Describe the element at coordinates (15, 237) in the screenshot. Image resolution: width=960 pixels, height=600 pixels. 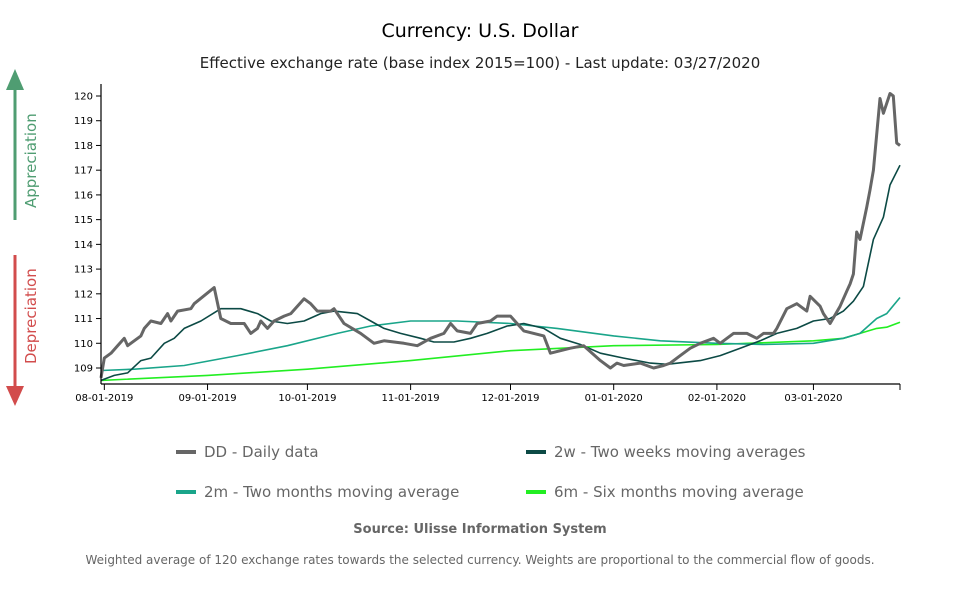
I see `direction-arrows` at that location.